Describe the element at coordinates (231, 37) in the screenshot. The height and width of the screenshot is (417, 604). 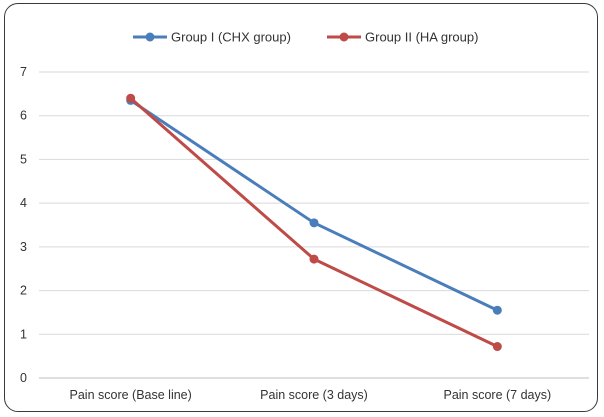
I see `legend-label: Group I (CHX group)` at that location.